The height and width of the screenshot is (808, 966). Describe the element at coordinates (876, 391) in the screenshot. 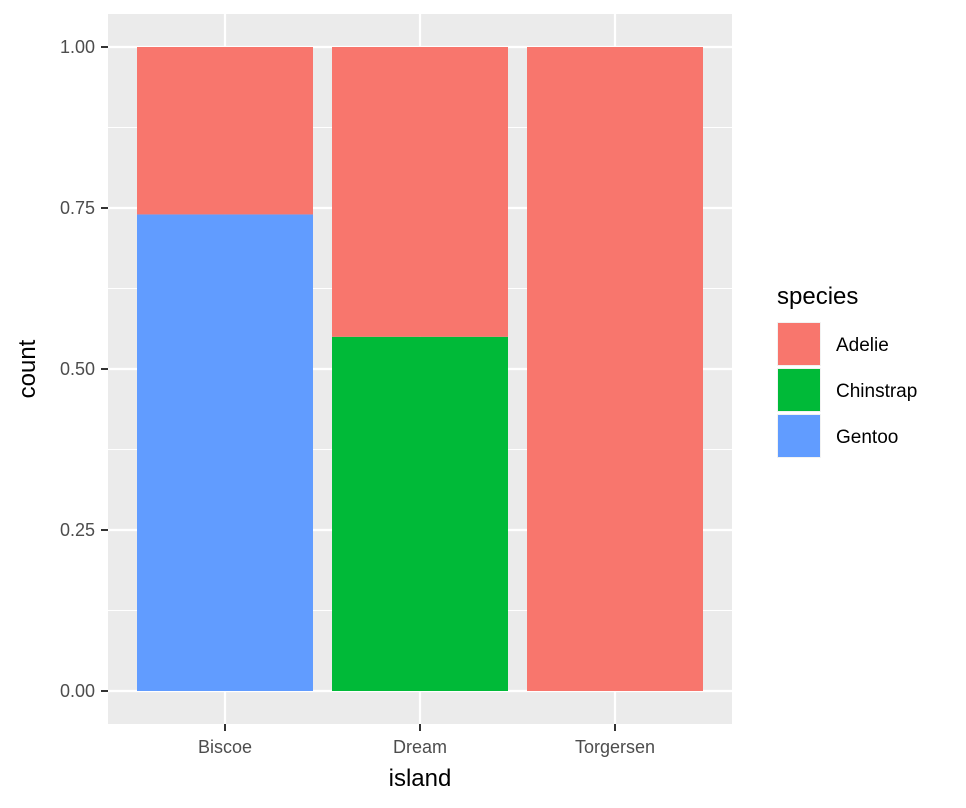

I see `legend-label-chinstrap: Chinstrap` at that location.